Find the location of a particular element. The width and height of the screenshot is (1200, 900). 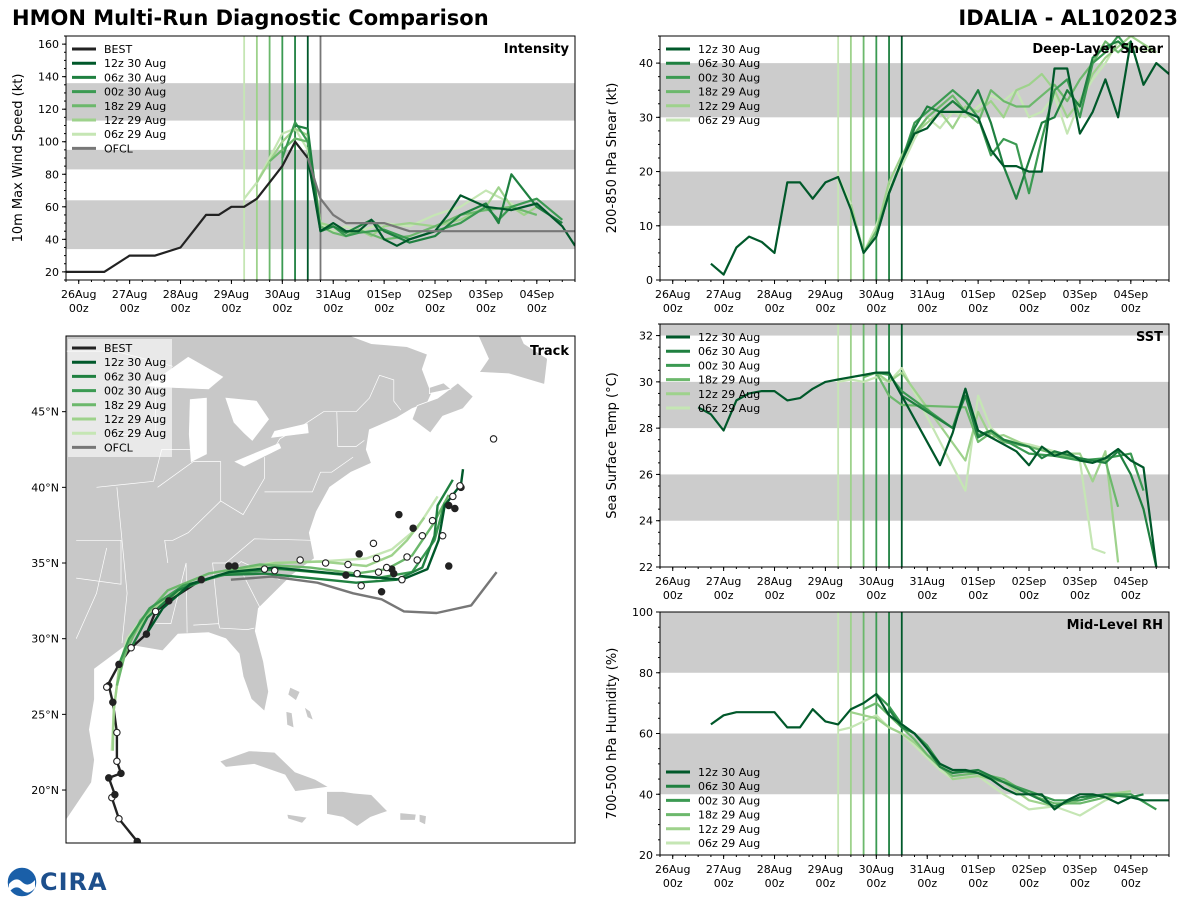

legend-label-rh-06z-29-aug: 06z 29 Aug is located at coordinates (729, 843).